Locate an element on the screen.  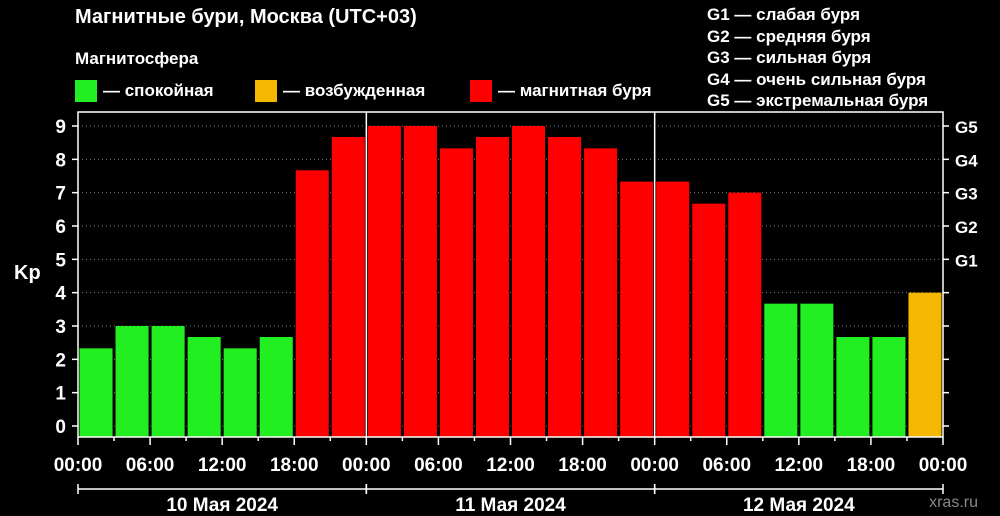
x-tick-label-0: 00:00 is located at coordinates (78, 465).